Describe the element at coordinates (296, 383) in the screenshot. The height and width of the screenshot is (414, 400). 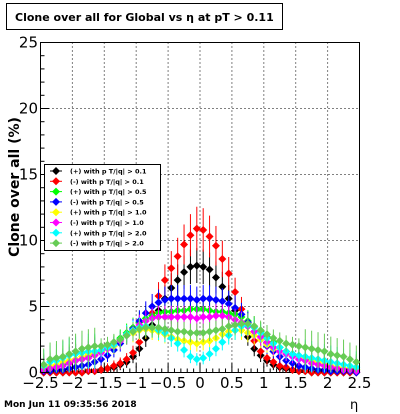
I see `x-tick-label: 1.5` at that location.